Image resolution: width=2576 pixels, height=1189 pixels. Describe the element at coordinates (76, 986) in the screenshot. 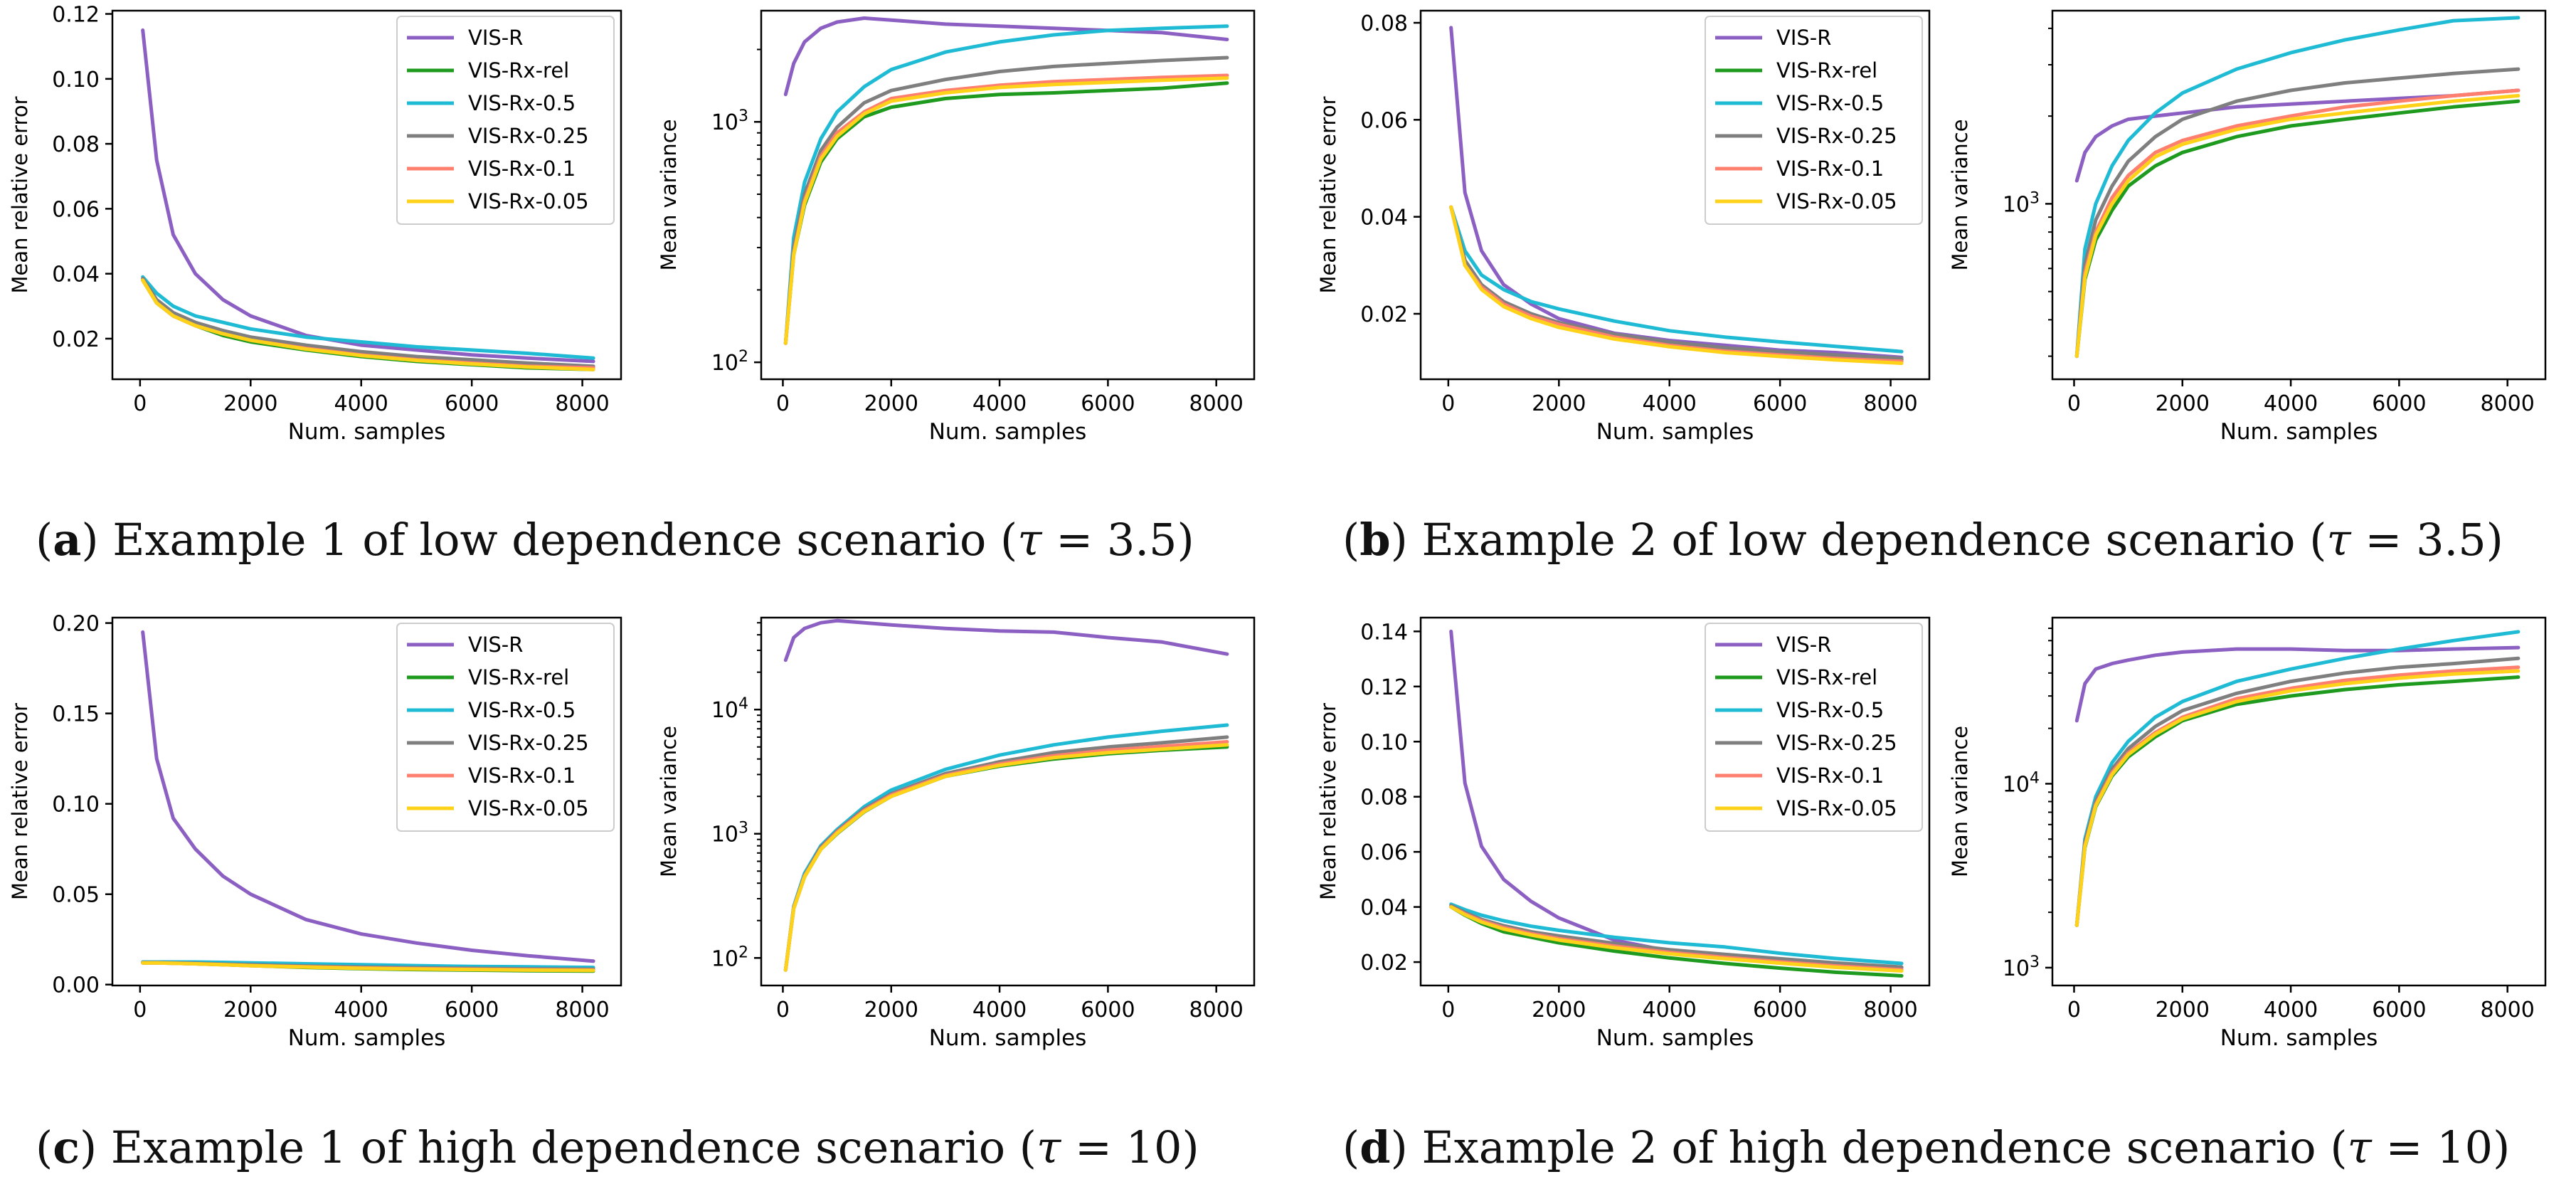

I see `y-tick-label: 0.00` at that location.